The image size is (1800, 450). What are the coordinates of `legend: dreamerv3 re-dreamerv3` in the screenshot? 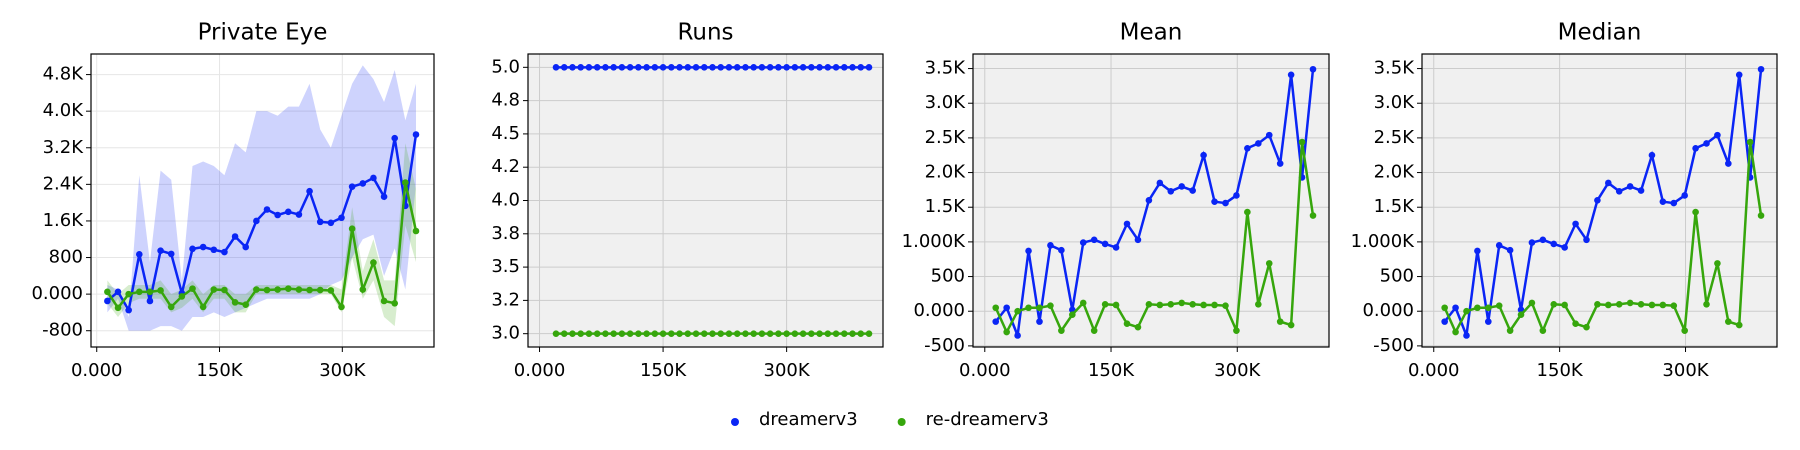 It's located at (890, 419).